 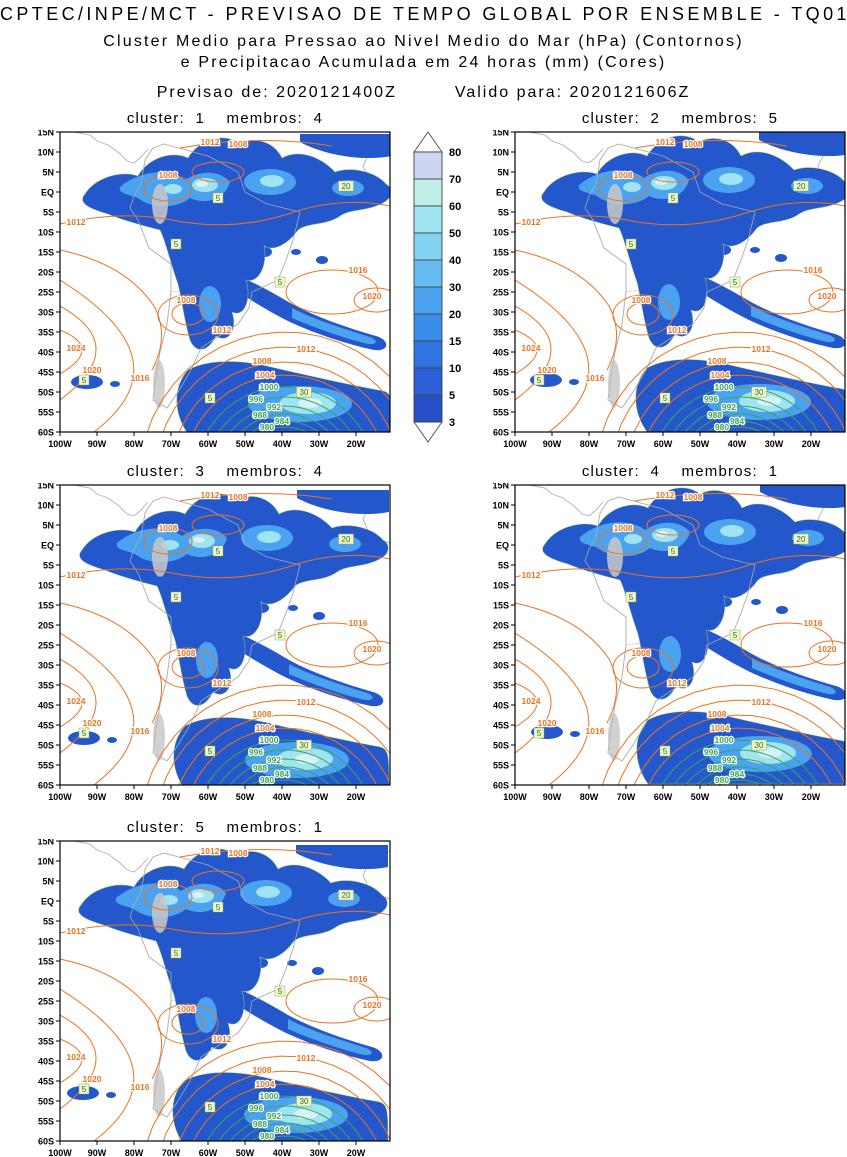 I want to click on svg-text: 992, so click(x=729, y=760).